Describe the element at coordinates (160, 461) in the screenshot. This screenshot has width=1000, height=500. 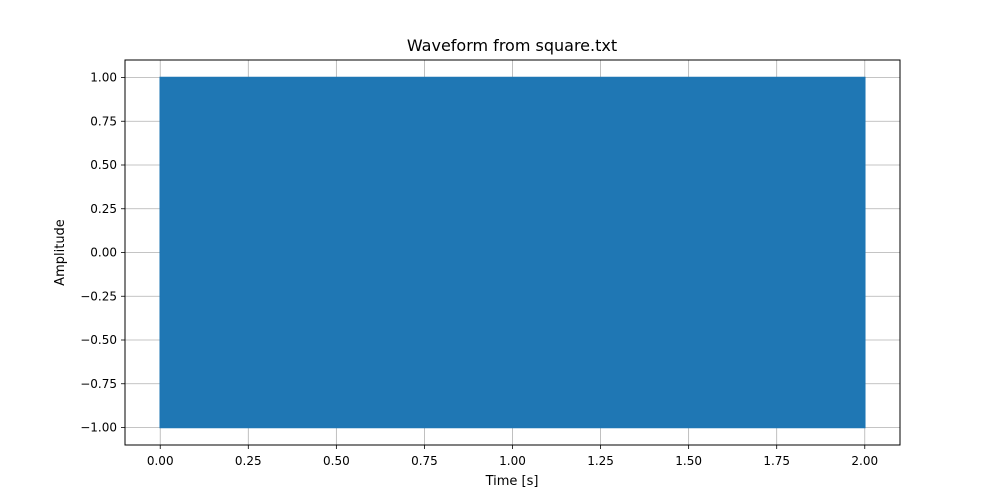
I see `x-tick-label: 0.00` at that location.